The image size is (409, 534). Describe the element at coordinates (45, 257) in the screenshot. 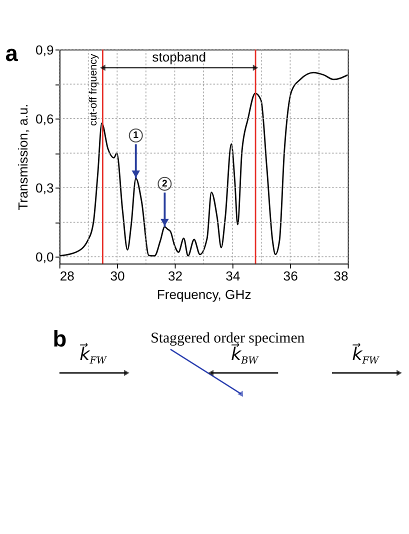

I see `y-tick-label: 0,0` at that location.